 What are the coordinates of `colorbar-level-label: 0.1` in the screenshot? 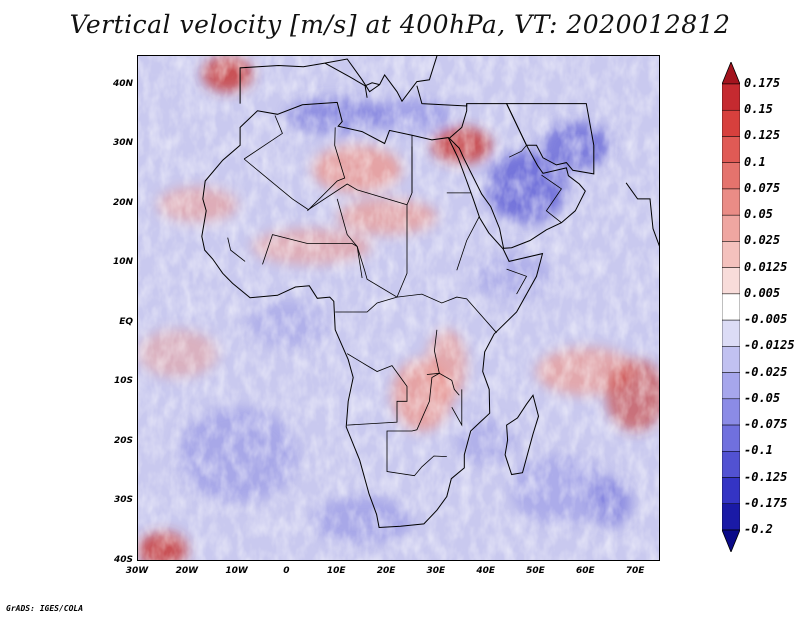 It's located at (755, 161).